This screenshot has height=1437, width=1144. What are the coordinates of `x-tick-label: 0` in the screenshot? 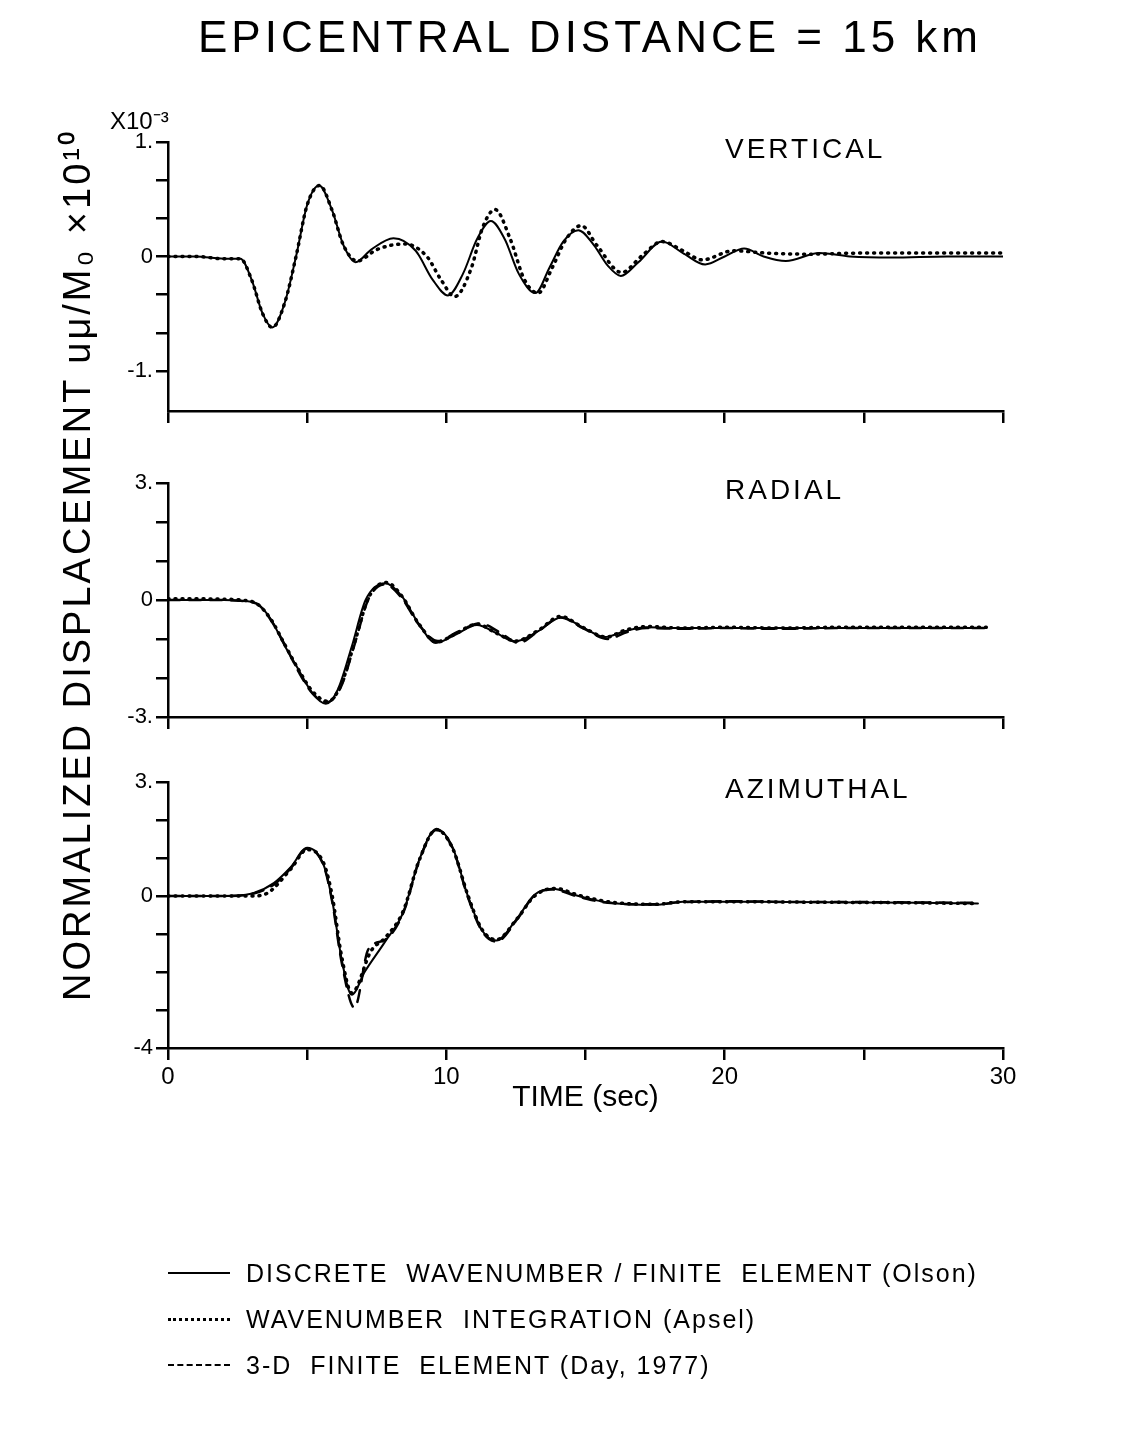 It's located at (168, 1076).